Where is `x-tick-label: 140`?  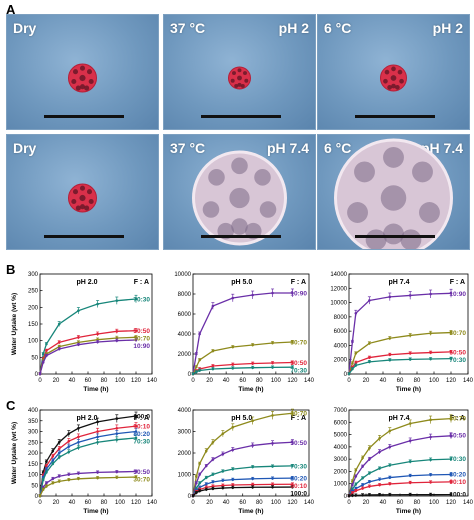
x-tick-label: 140 is located at coordinates (152, 381).